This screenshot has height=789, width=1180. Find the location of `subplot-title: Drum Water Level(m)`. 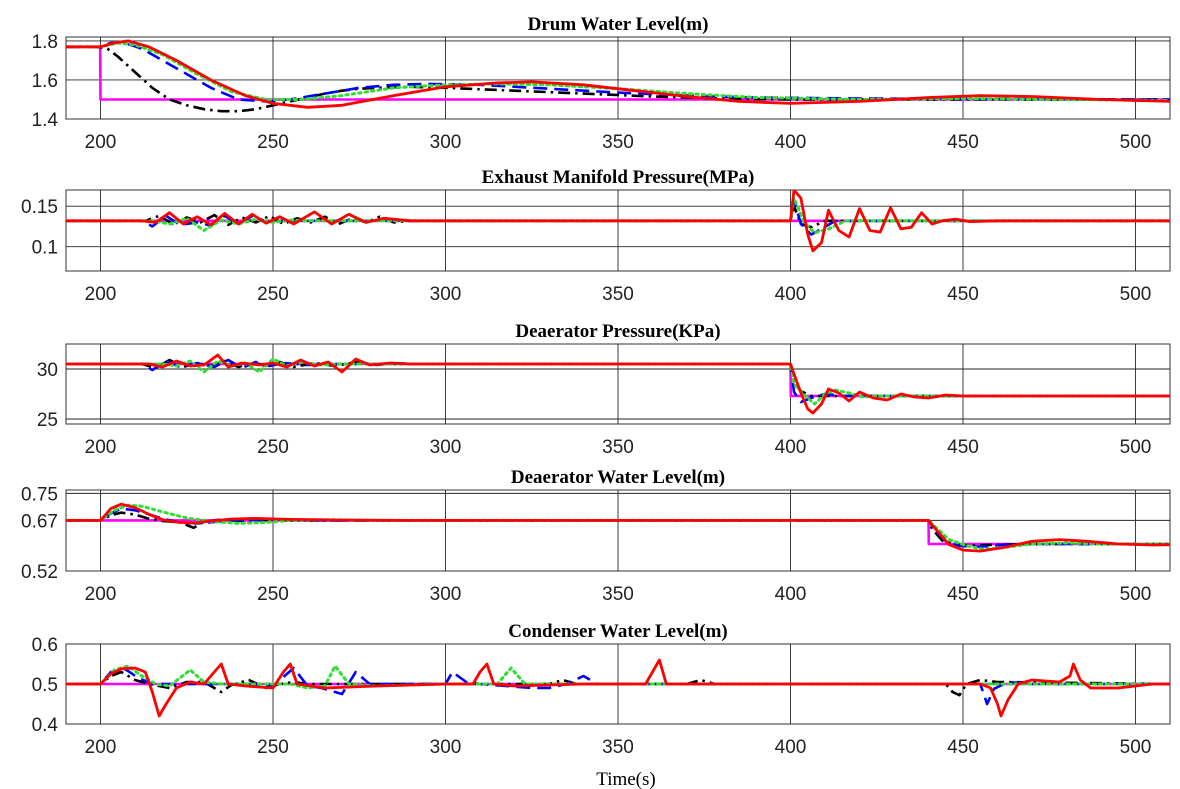

subplot-title: Drum Water Level(m) is located at coordinates (618, 24).